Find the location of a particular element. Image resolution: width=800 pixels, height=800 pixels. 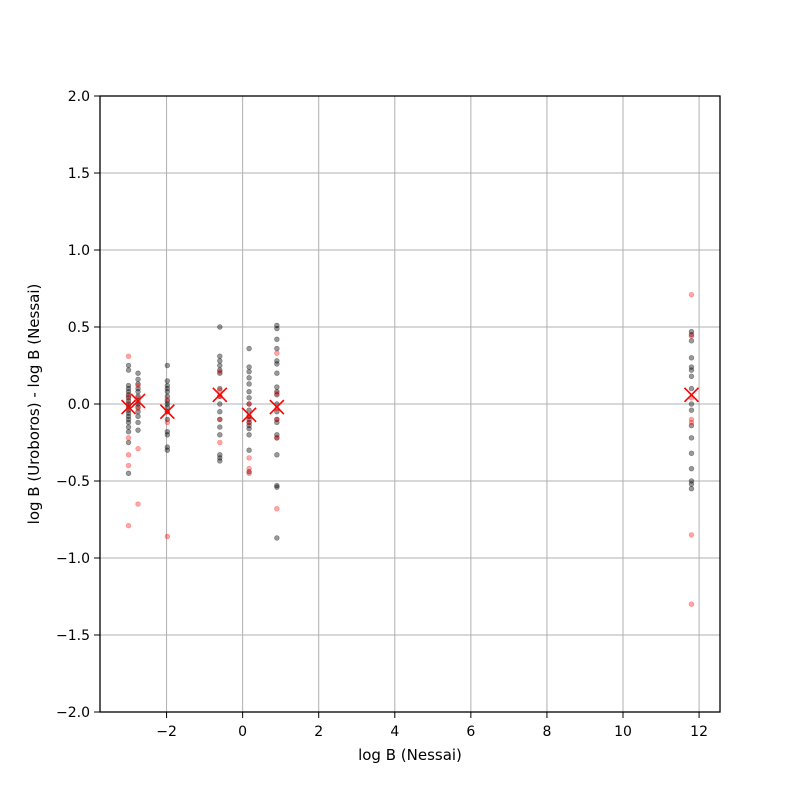

x-tick-label: 6 is located at coordinates (470, 732).